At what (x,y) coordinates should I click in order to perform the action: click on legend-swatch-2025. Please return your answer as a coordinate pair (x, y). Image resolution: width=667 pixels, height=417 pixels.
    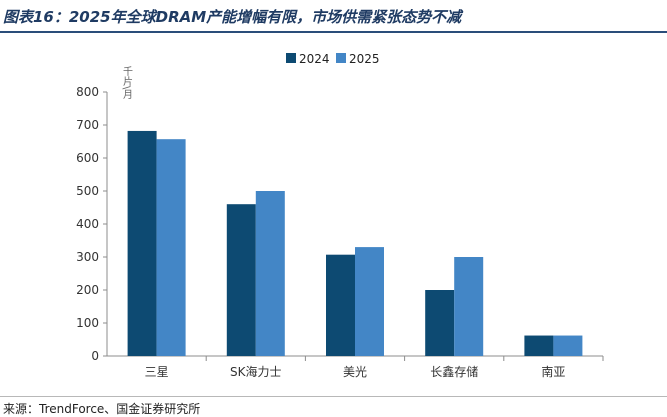
    Looking at the image, I should click on (341, 58).